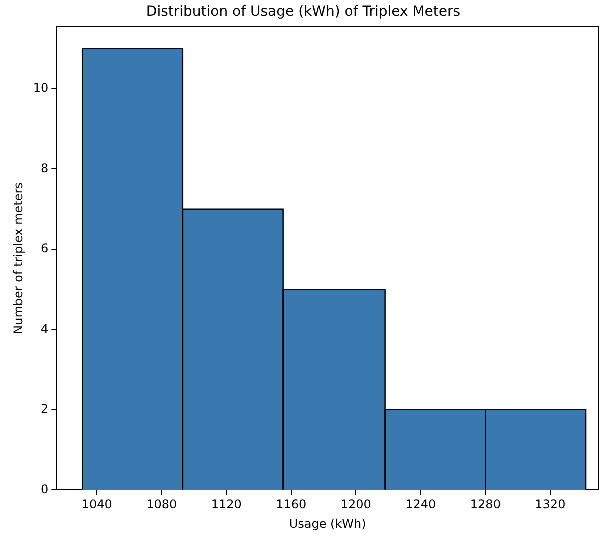  Describe the element at coordinates (485, 505) in the screenshot. I see `x-tick-label: 1280` at that location.